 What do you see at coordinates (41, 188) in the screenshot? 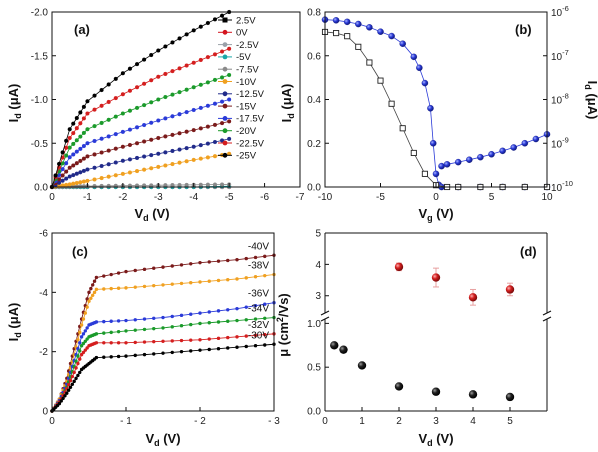
I see `panel-a-y-tick-label: 0.0` at bounding box center [41, 188].